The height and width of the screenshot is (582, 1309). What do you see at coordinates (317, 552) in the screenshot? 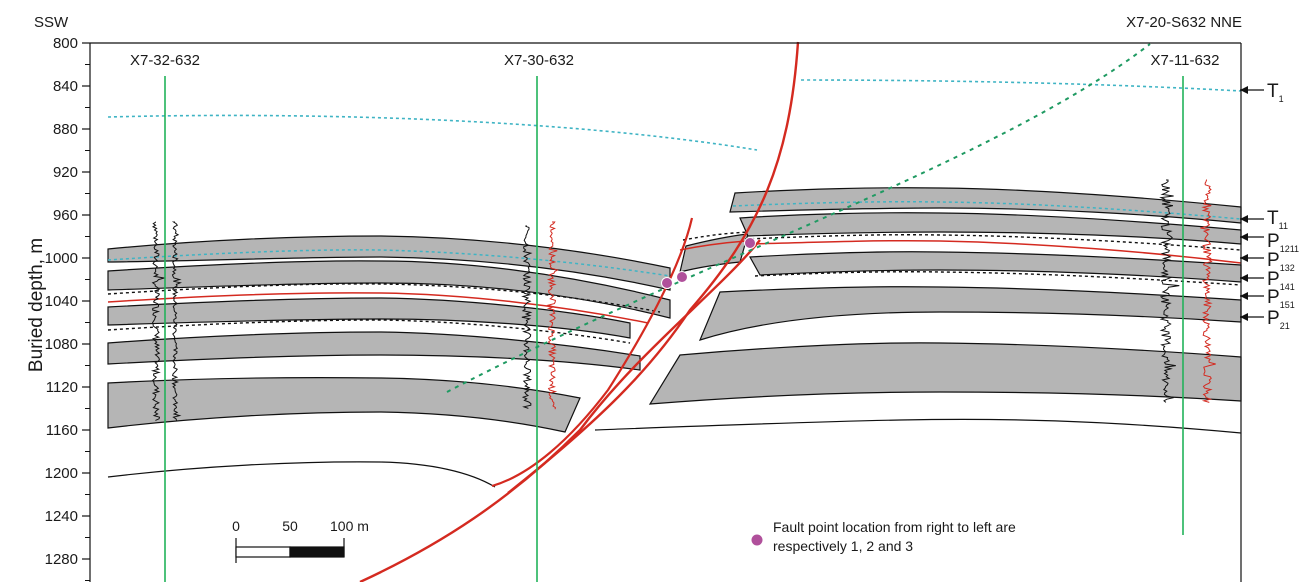
I see `scale-bar-black-segment` at bounding box center [317, 552].